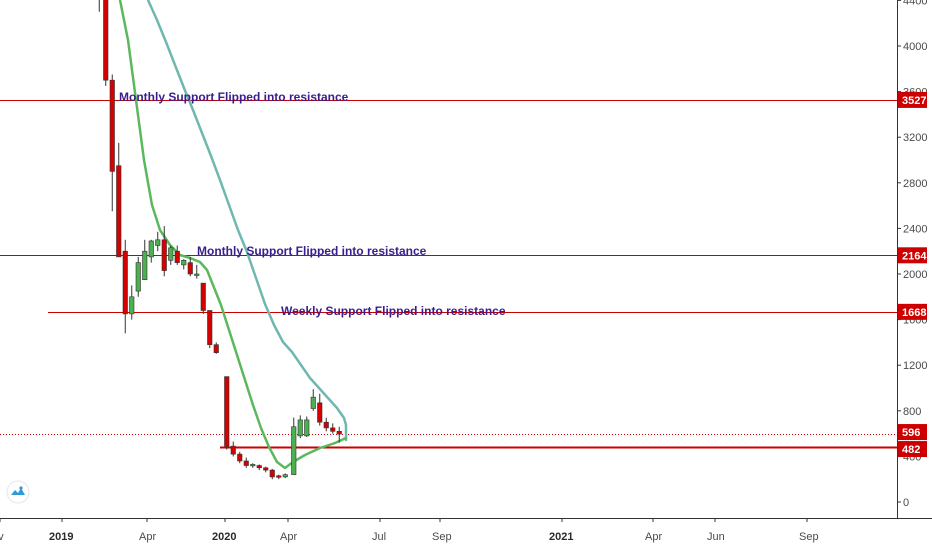 The width and height of the screenshot is (932, 555). What do you see at coordinates (561, 537) in the screenshot?
I see `x-tick-label: 2021` at bounding box center [561, 537].